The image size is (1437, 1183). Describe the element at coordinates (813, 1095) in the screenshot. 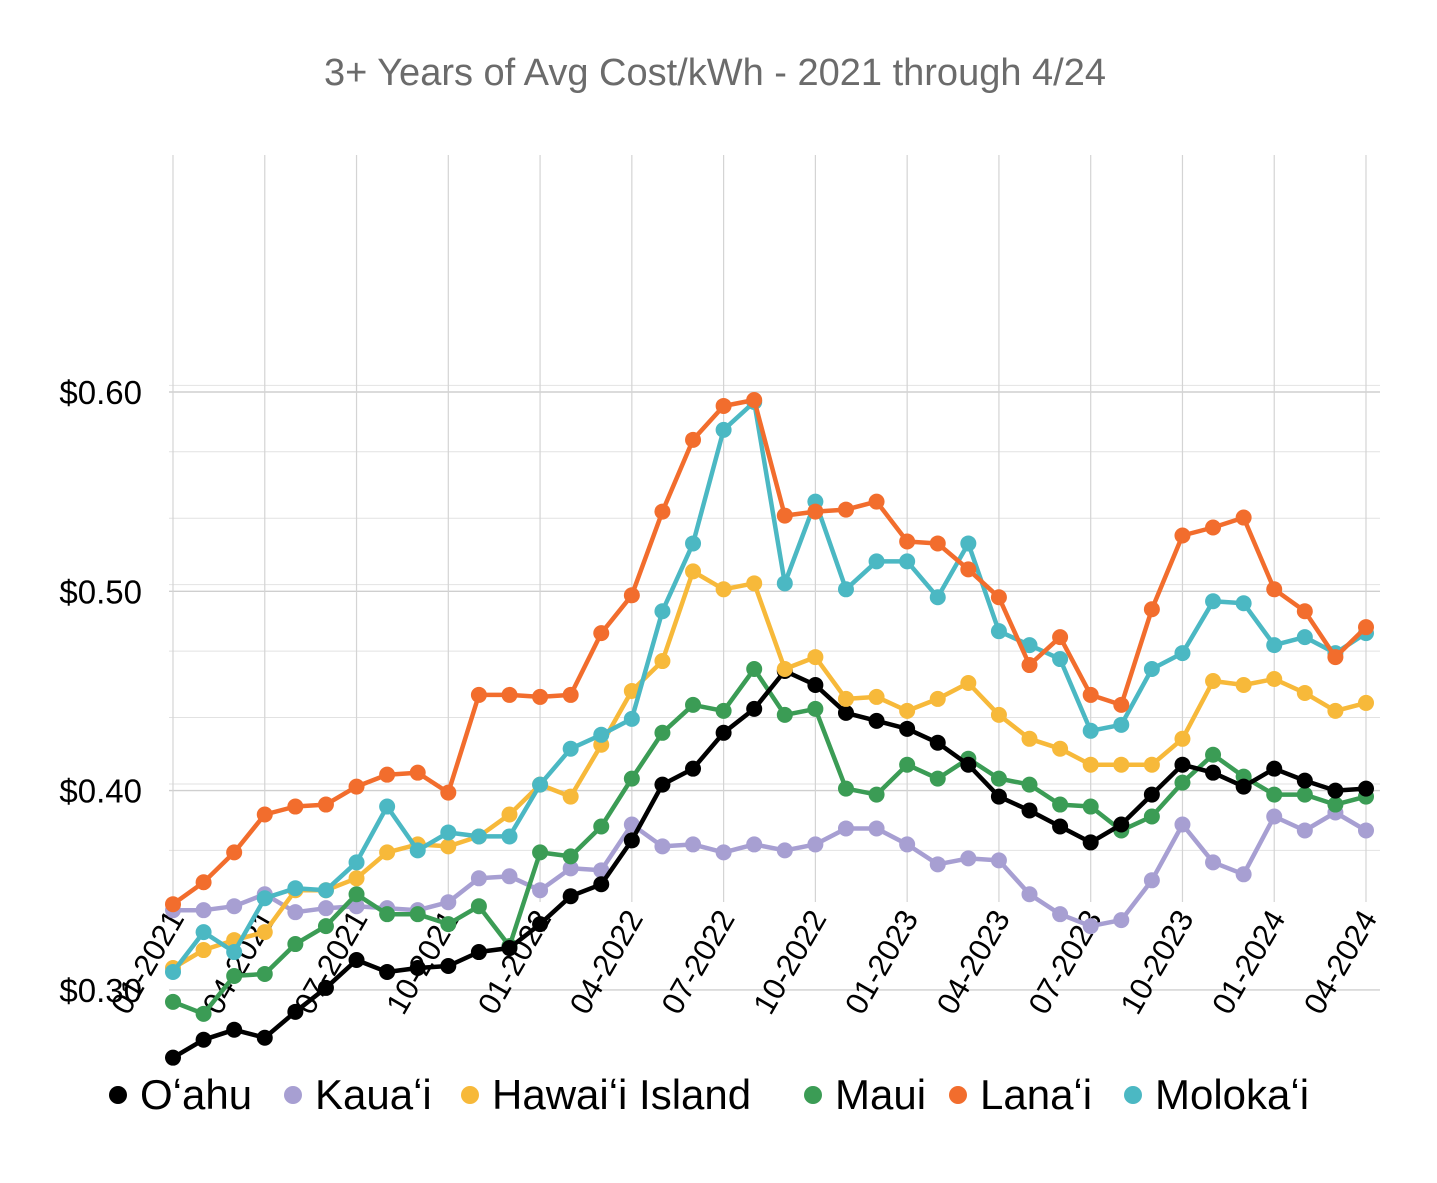

I see `legend-marker` at that location.